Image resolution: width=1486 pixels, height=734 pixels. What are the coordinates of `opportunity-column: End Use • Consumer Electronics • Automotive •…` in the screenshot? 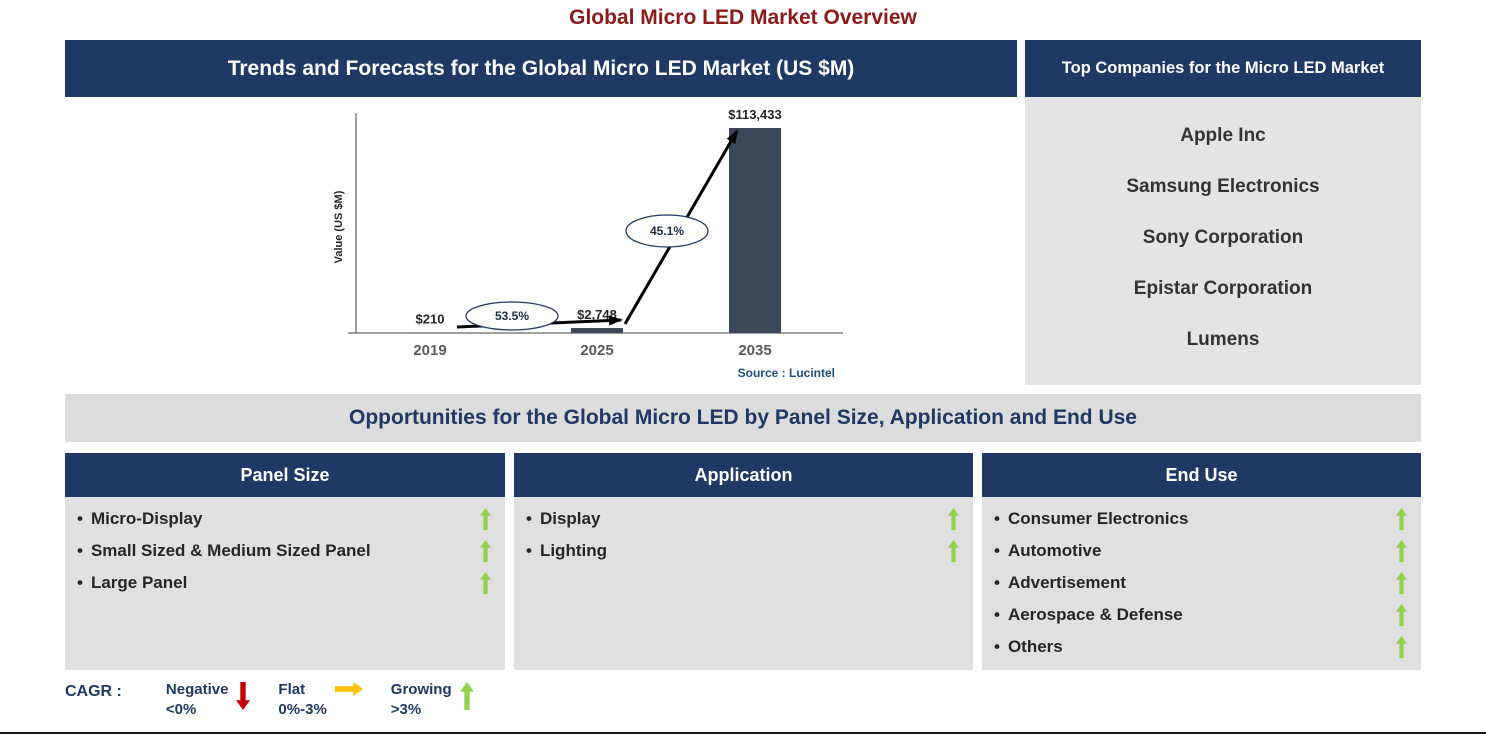 It's located at (1201, 561).